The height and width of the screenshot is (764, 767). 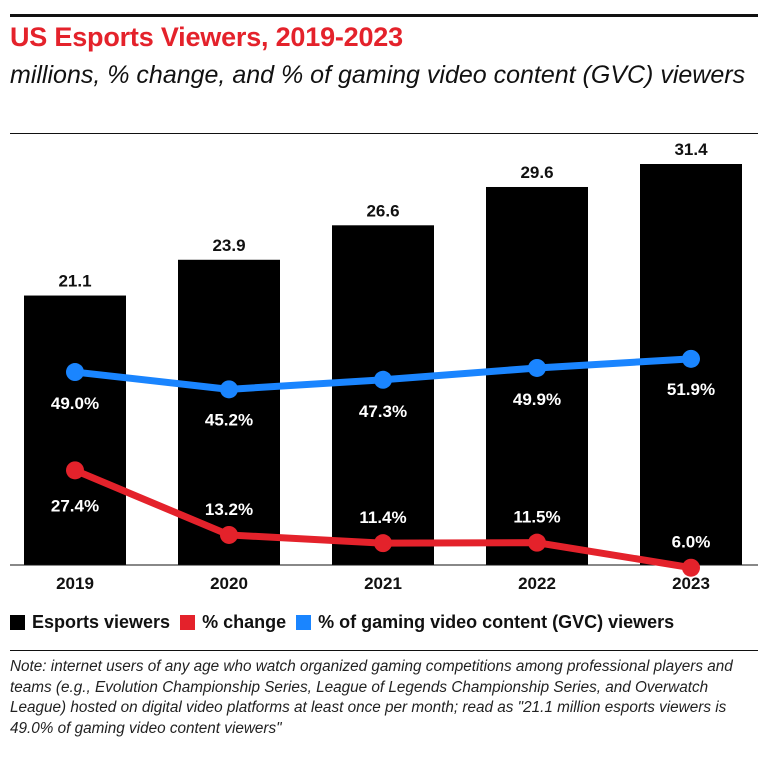 What do you see at coordinates (75, 505) in the screenshot?
I see `percent-change-label-2019: 27.4%` at bounding box center [75, 505].